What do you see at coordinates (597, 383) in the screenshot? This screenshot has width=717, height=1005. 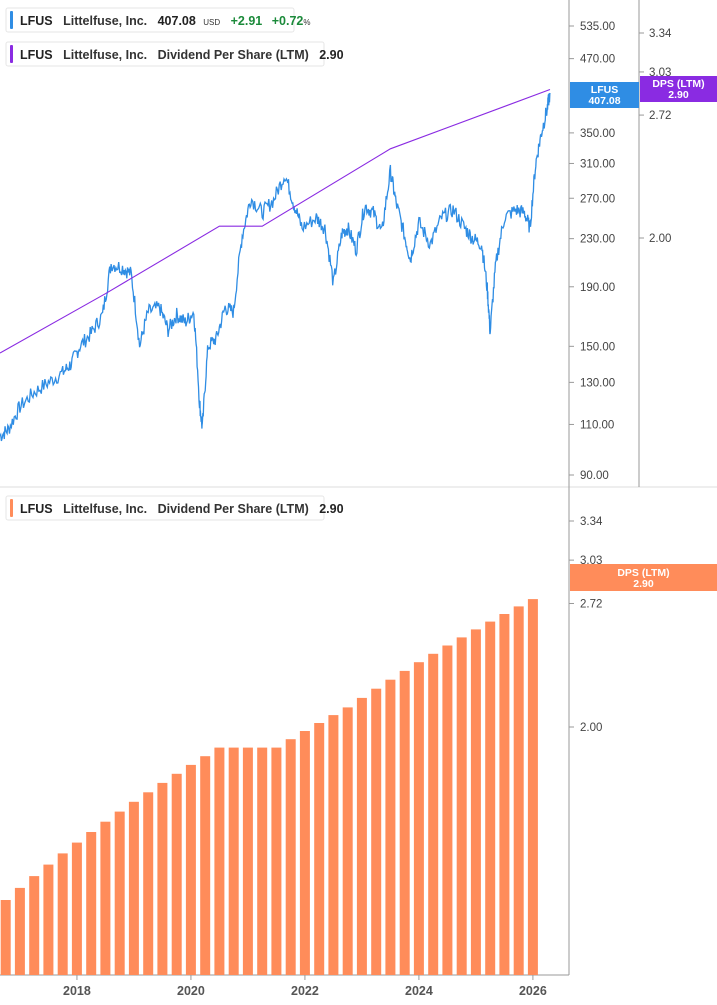 I see `price-tick-label: 130.00` at bounding box center [597, 383].